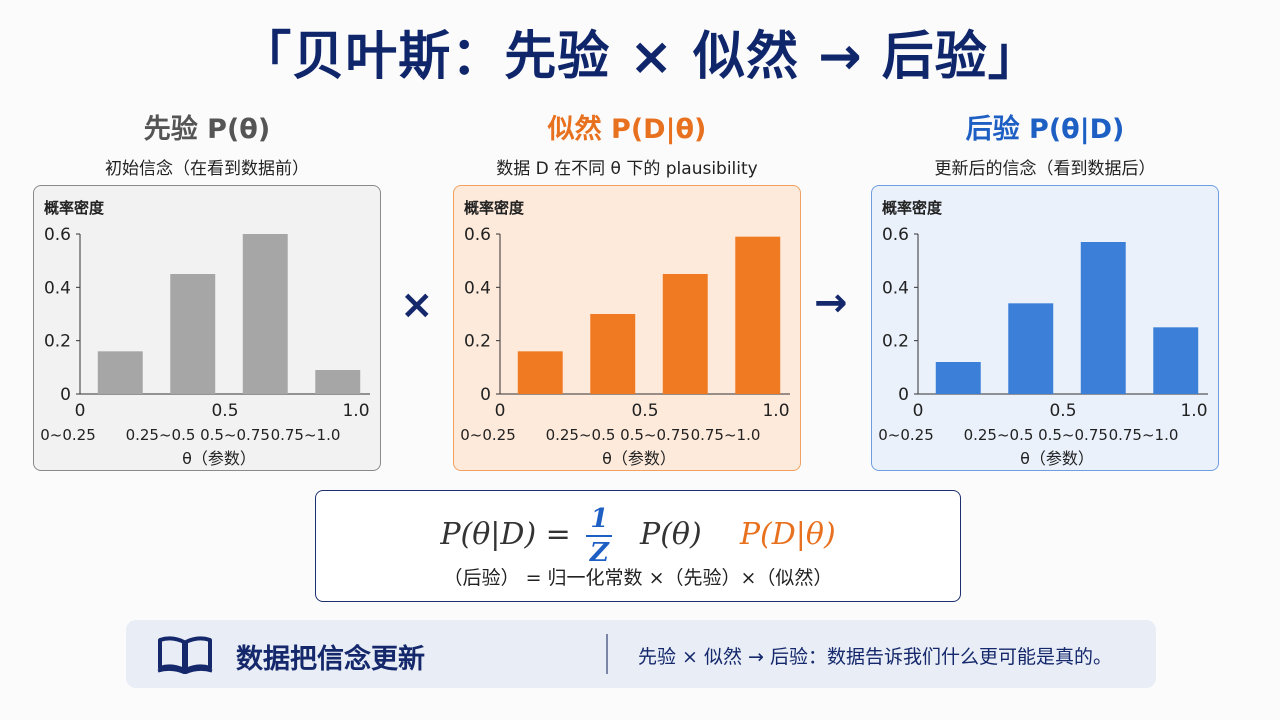 The image size is (1280, 720). What do you see at coordinates (1045, 129) in the screenshot?
I see `posterior-title: 后验 P(θ|D)` at bounding box center [1045, 129].